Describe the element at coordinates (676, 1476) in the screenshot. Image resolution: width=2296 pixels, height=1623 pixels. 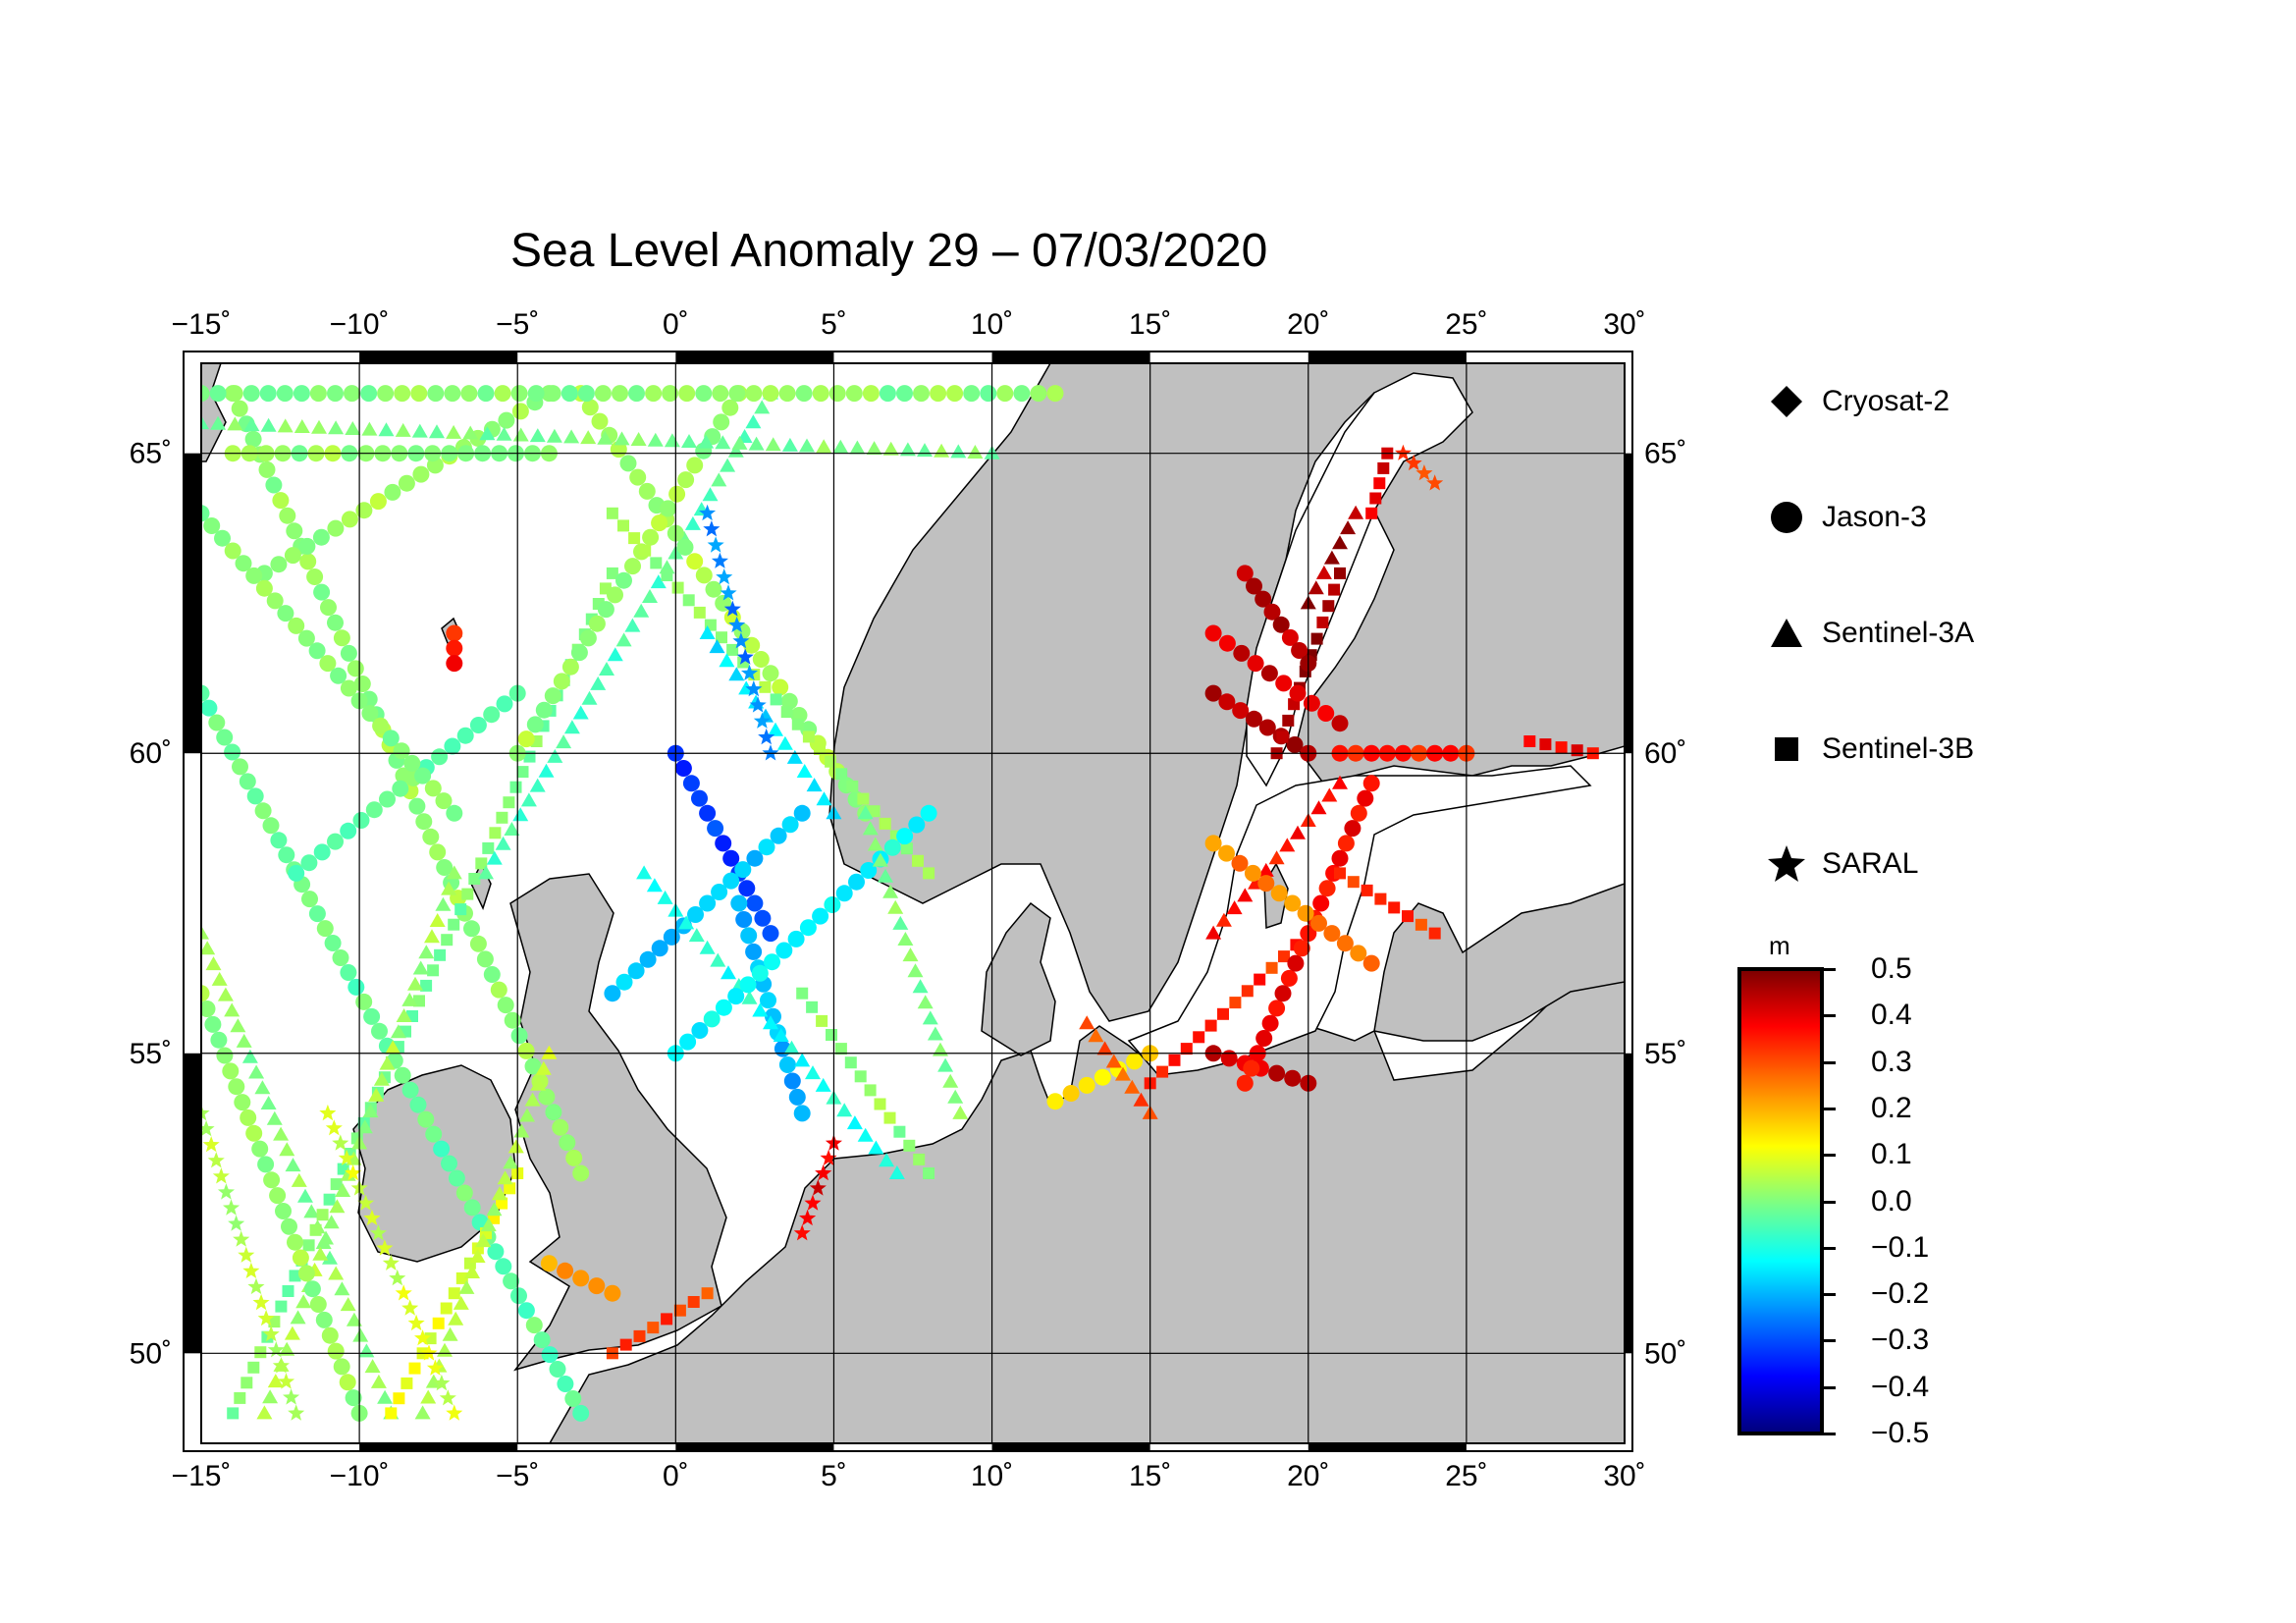
I see `lon-tick-label: 0˚` at that location.